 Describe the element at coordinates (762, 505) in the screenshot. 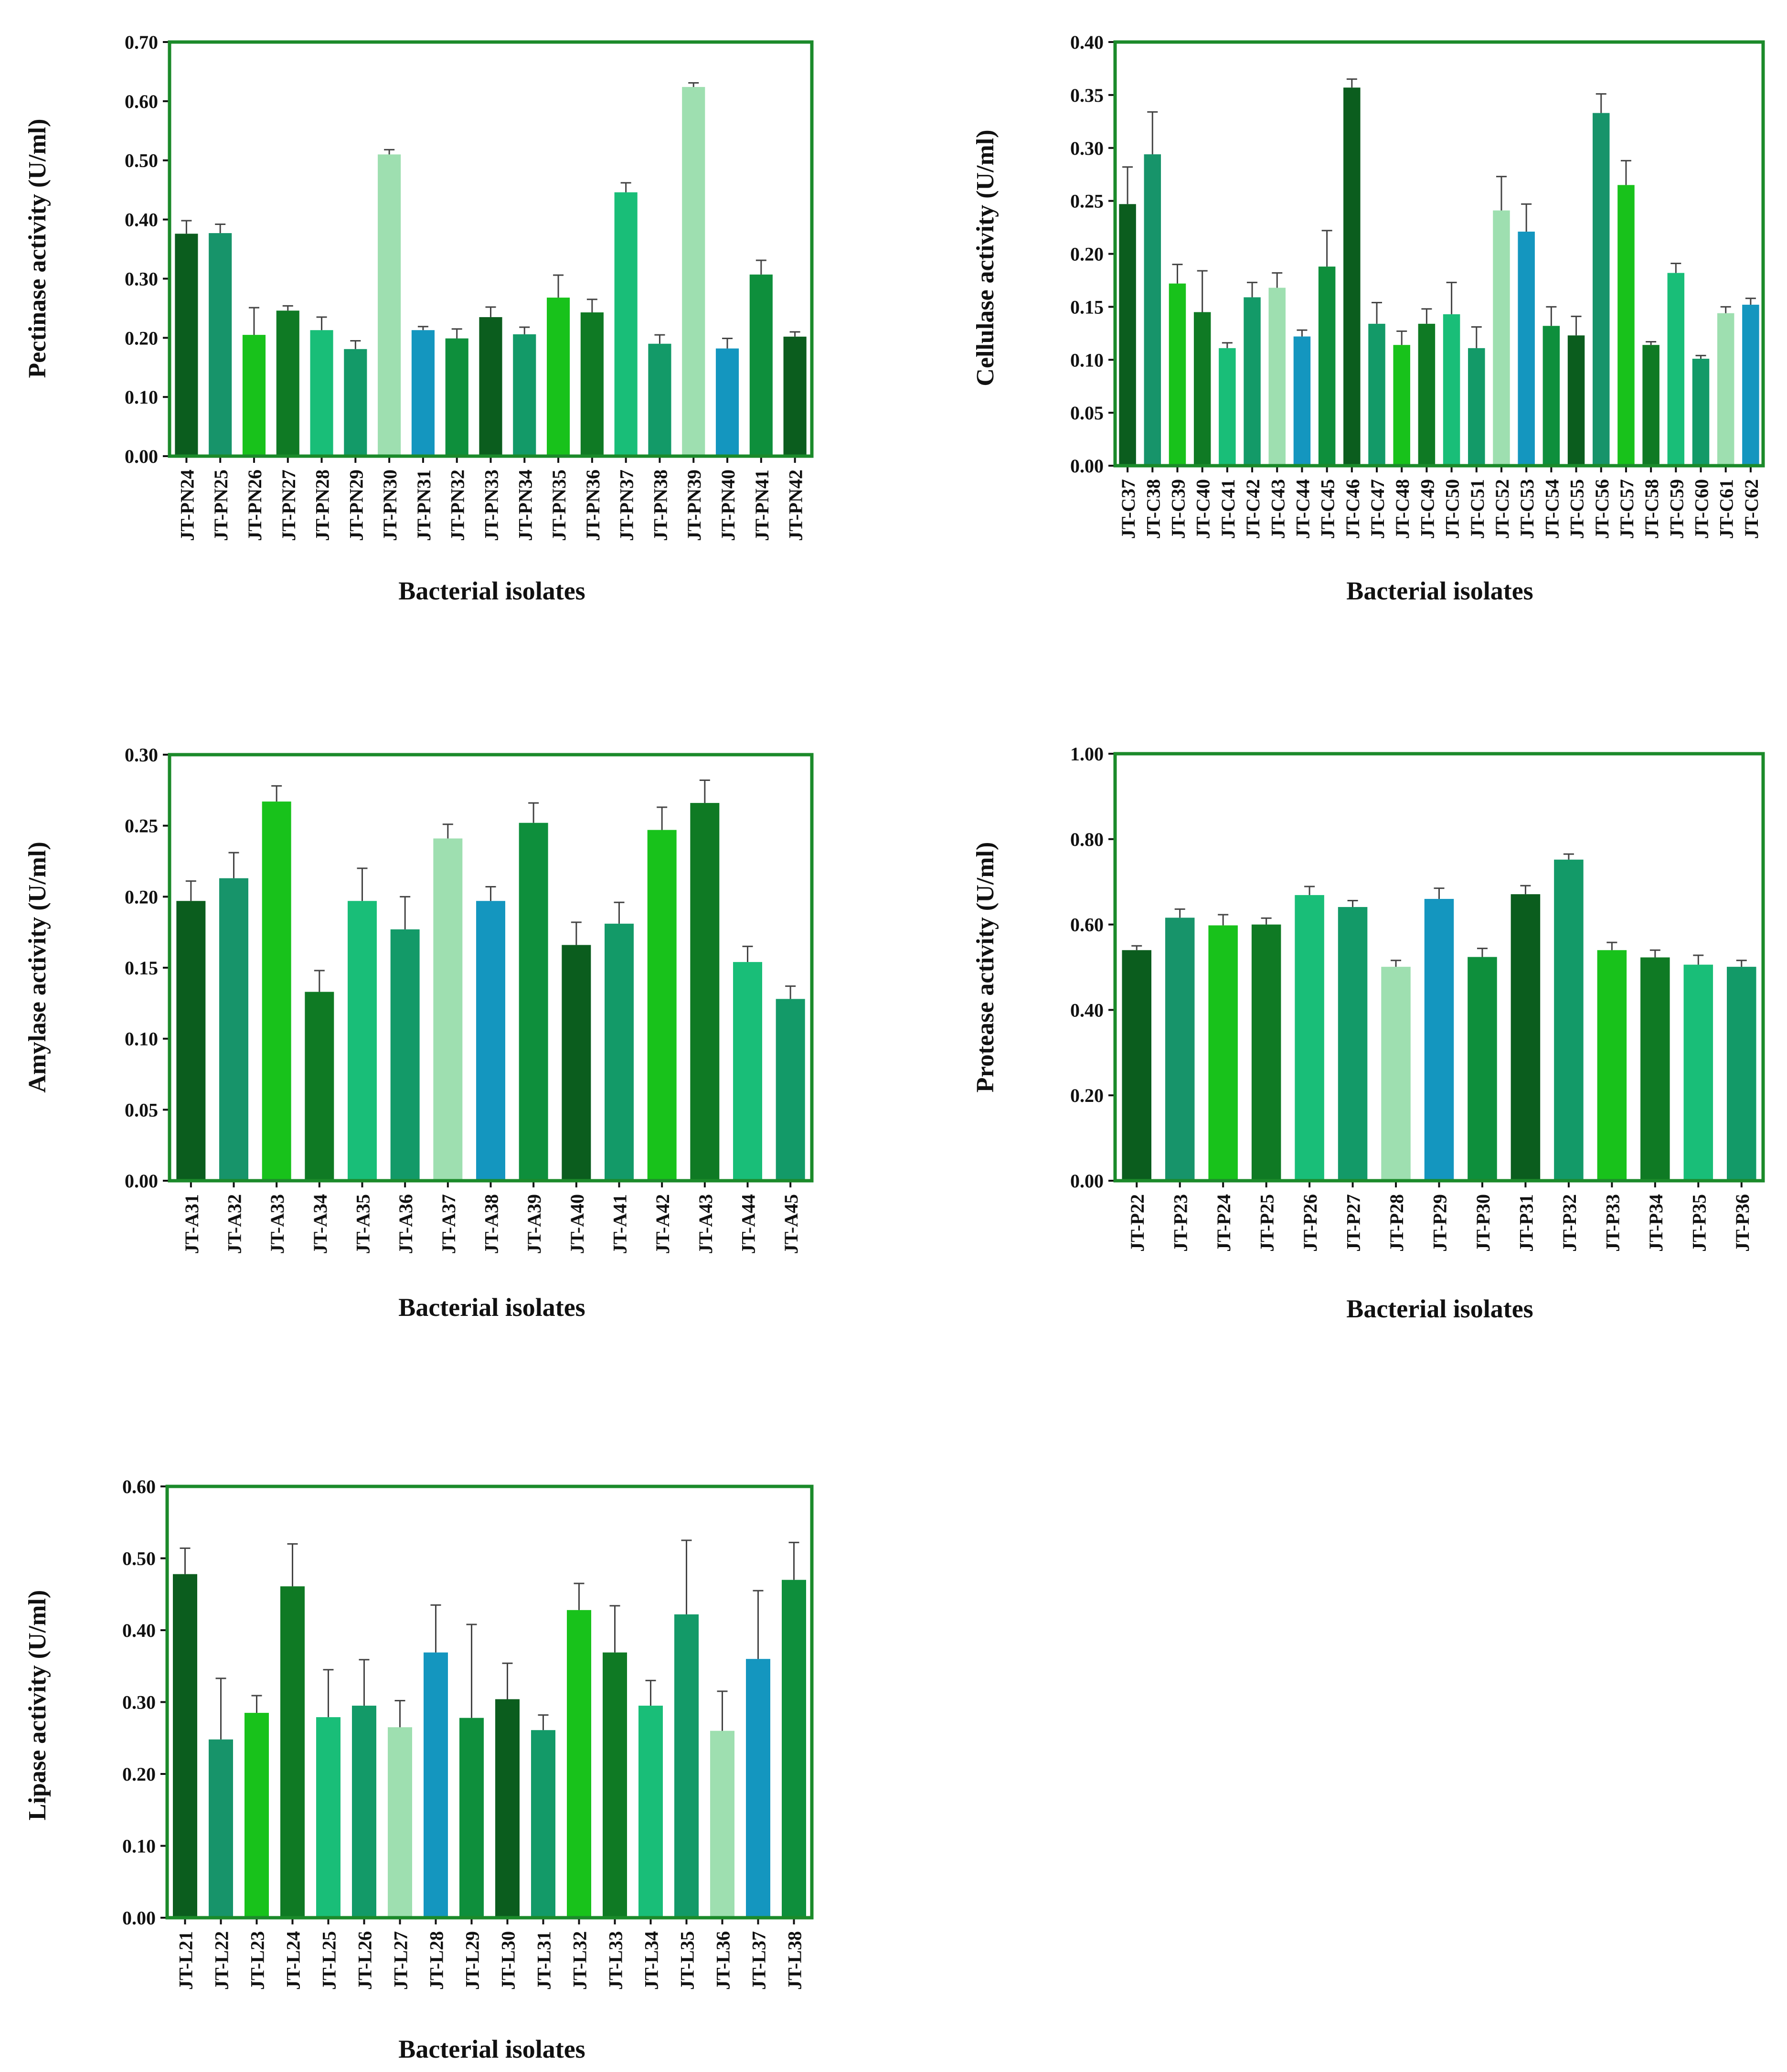

I see `x-tick-label: JT-PN41` at that location.